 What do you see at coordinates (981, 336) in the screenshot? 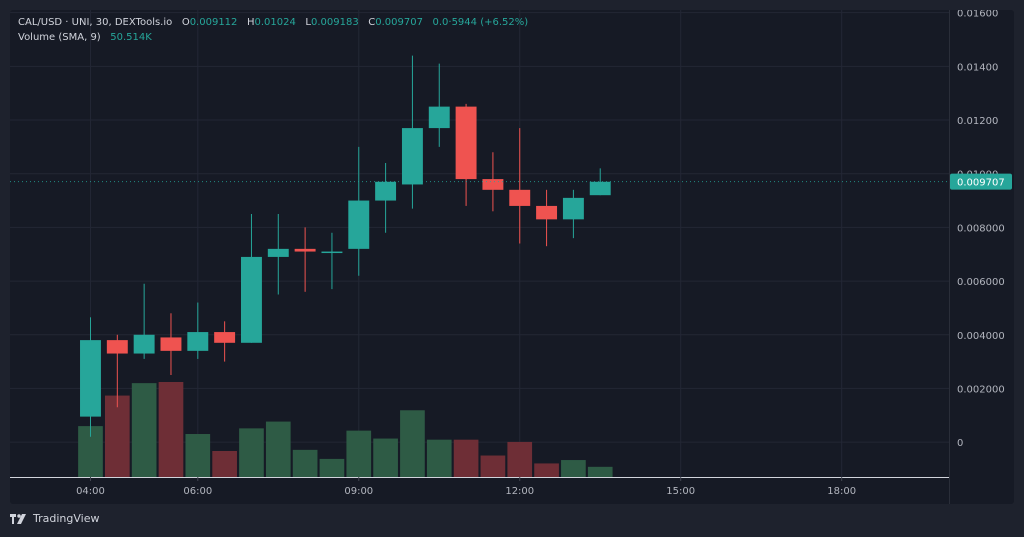
I see `price-axis-tick-label: 0.004000` at bounding box center [981, 336].